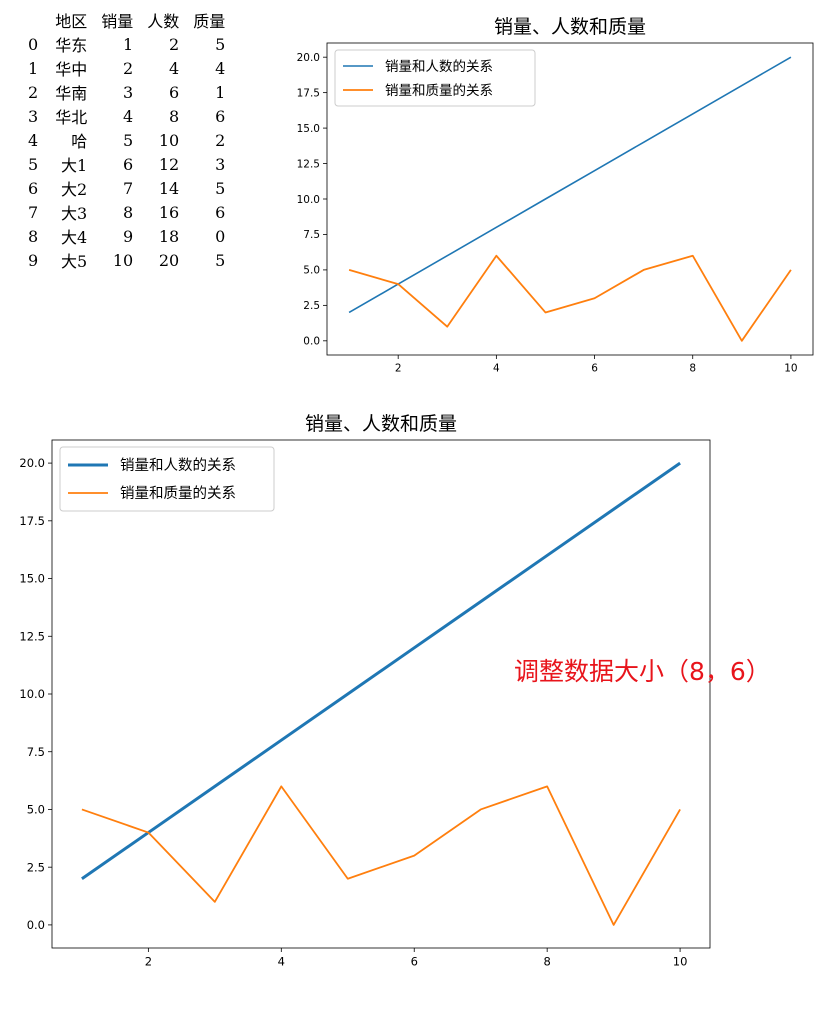  I want to click on table-cell: 9, so click(128, 236).